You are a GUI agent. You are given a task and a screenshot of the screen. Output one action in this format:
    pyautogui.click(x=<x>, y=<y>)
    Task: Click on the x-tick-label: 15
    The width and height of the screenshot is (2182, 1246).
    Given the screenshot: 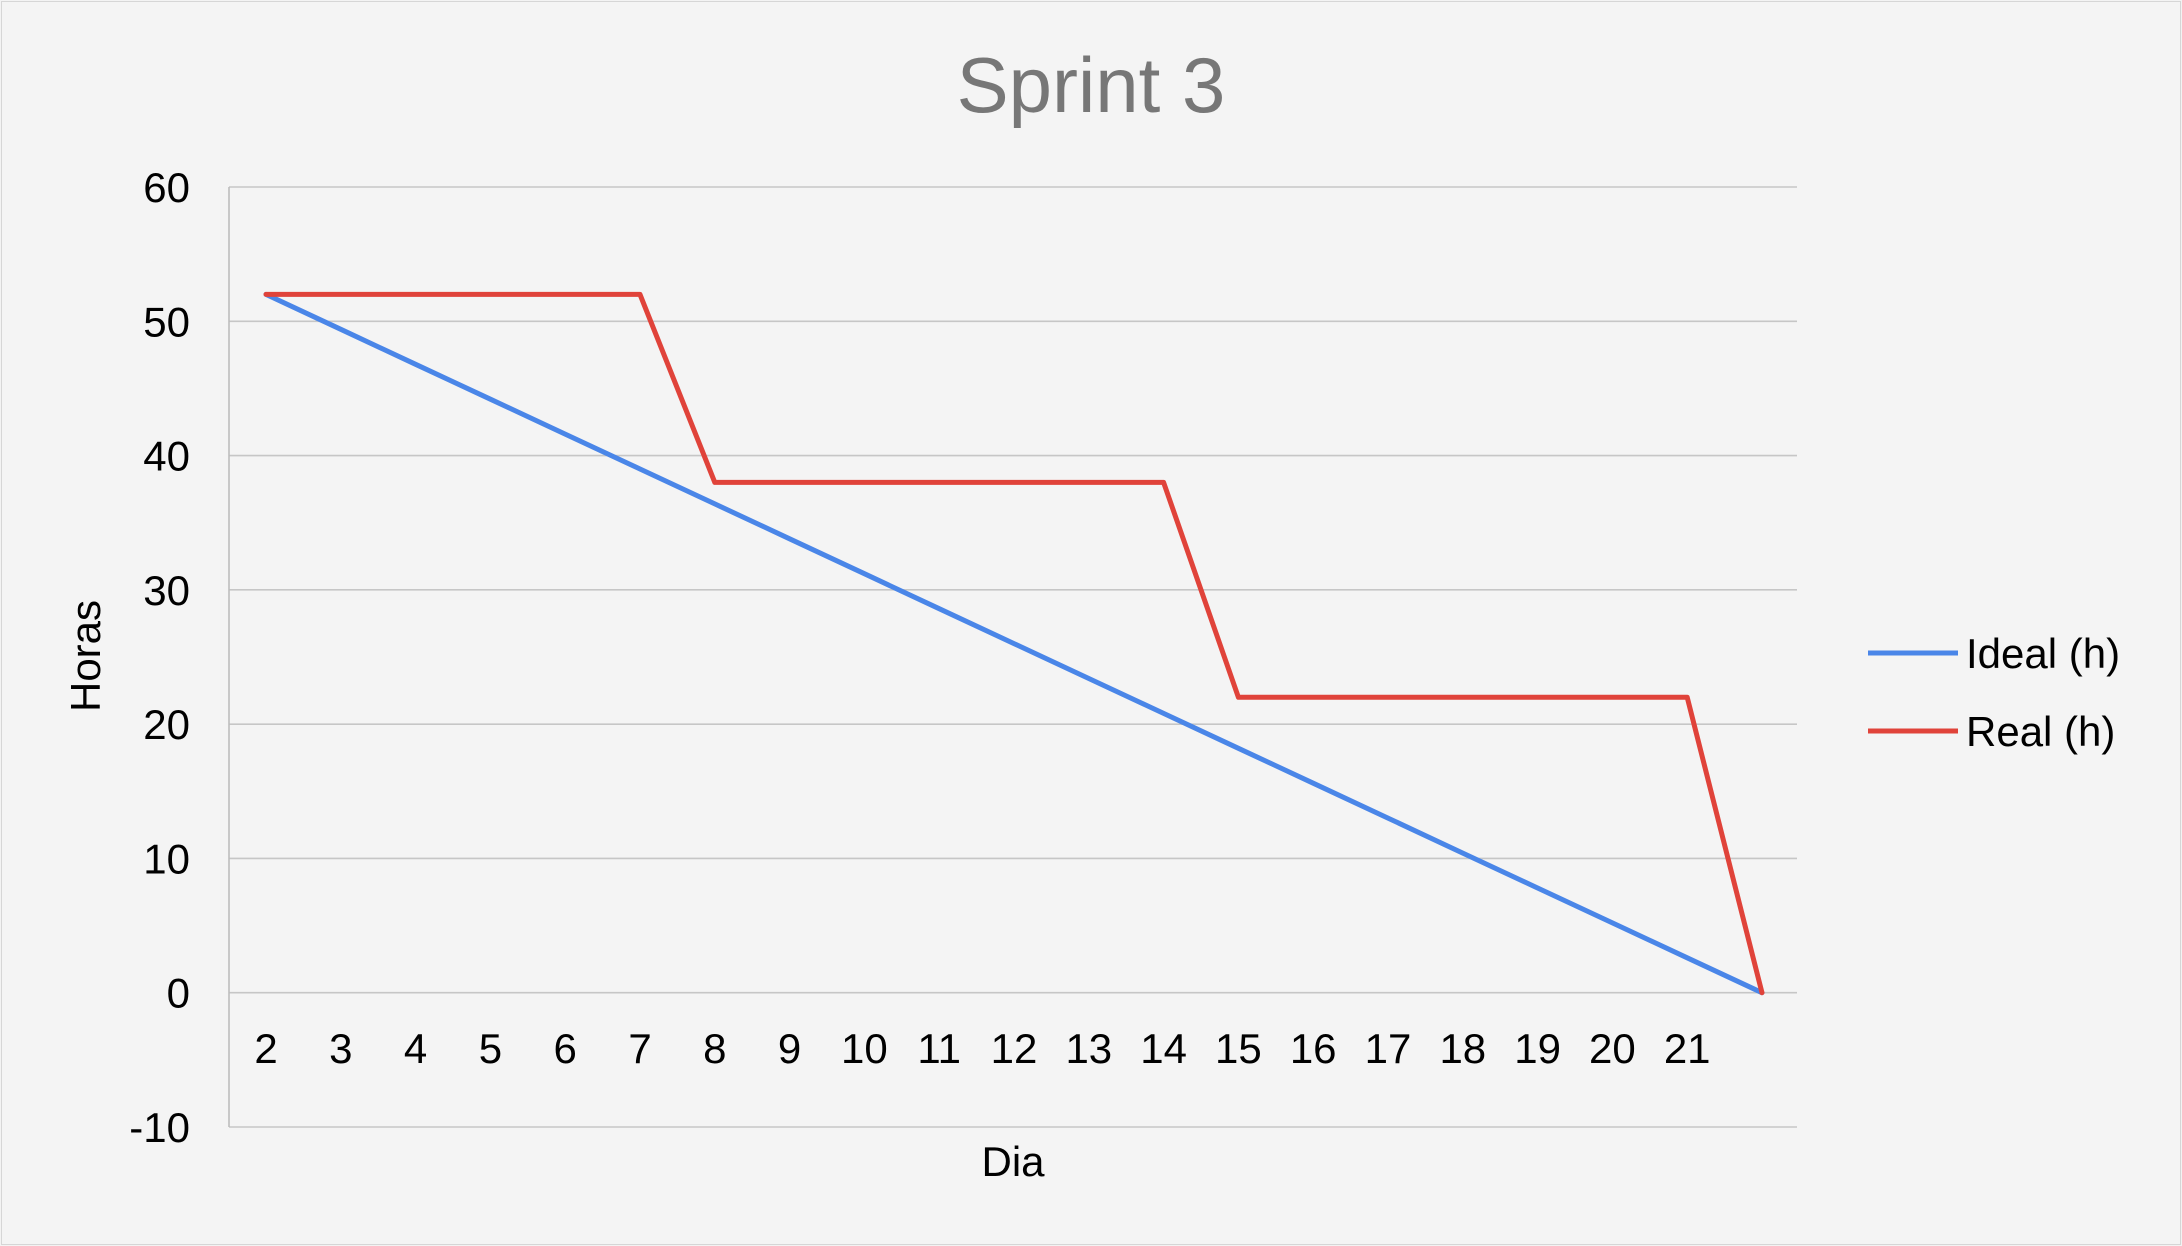 What is the action you would take?
    pyautogui.click(x=1238, y=1048)
    